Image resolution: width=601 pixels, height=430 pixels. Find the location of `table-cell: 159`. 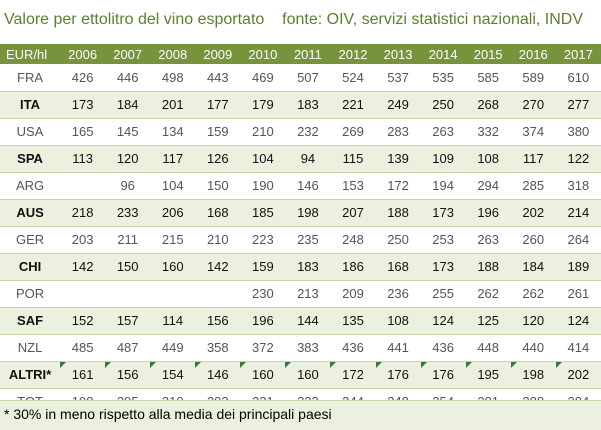

table-cell: 159 is located at coordinates (263, 266).